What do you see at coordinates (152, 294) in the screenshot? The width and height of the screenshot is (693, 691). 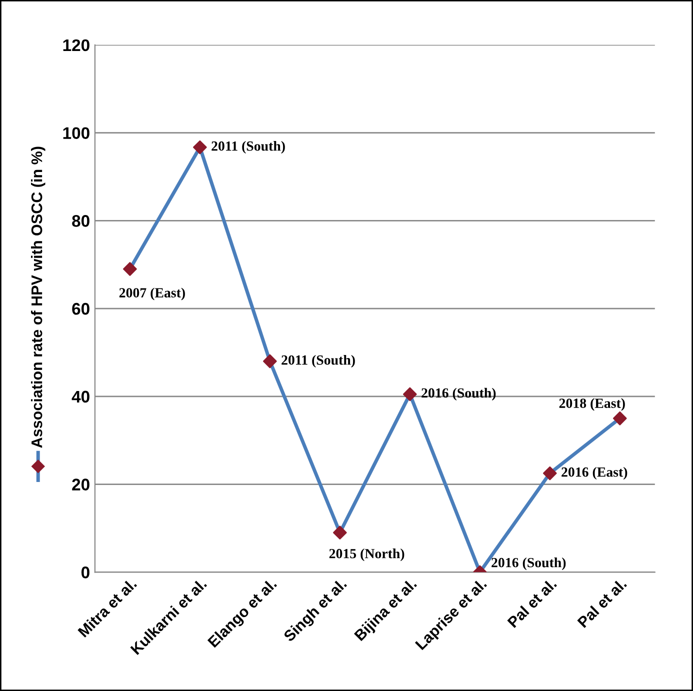 I see `annotation: 2007 (East)` at bounding box center [152, 294].